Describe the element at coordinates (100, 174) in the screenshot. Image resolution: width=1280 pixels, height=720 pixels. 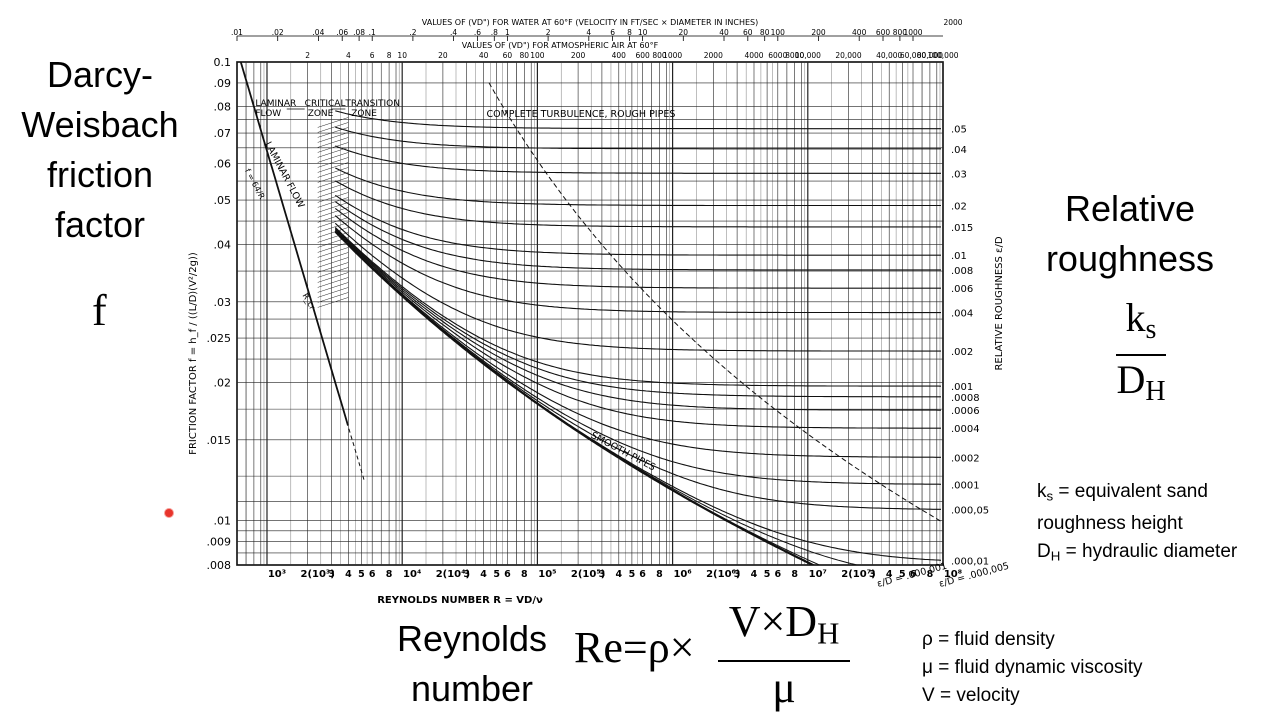
I see `friction-title-line: friction` at that location.